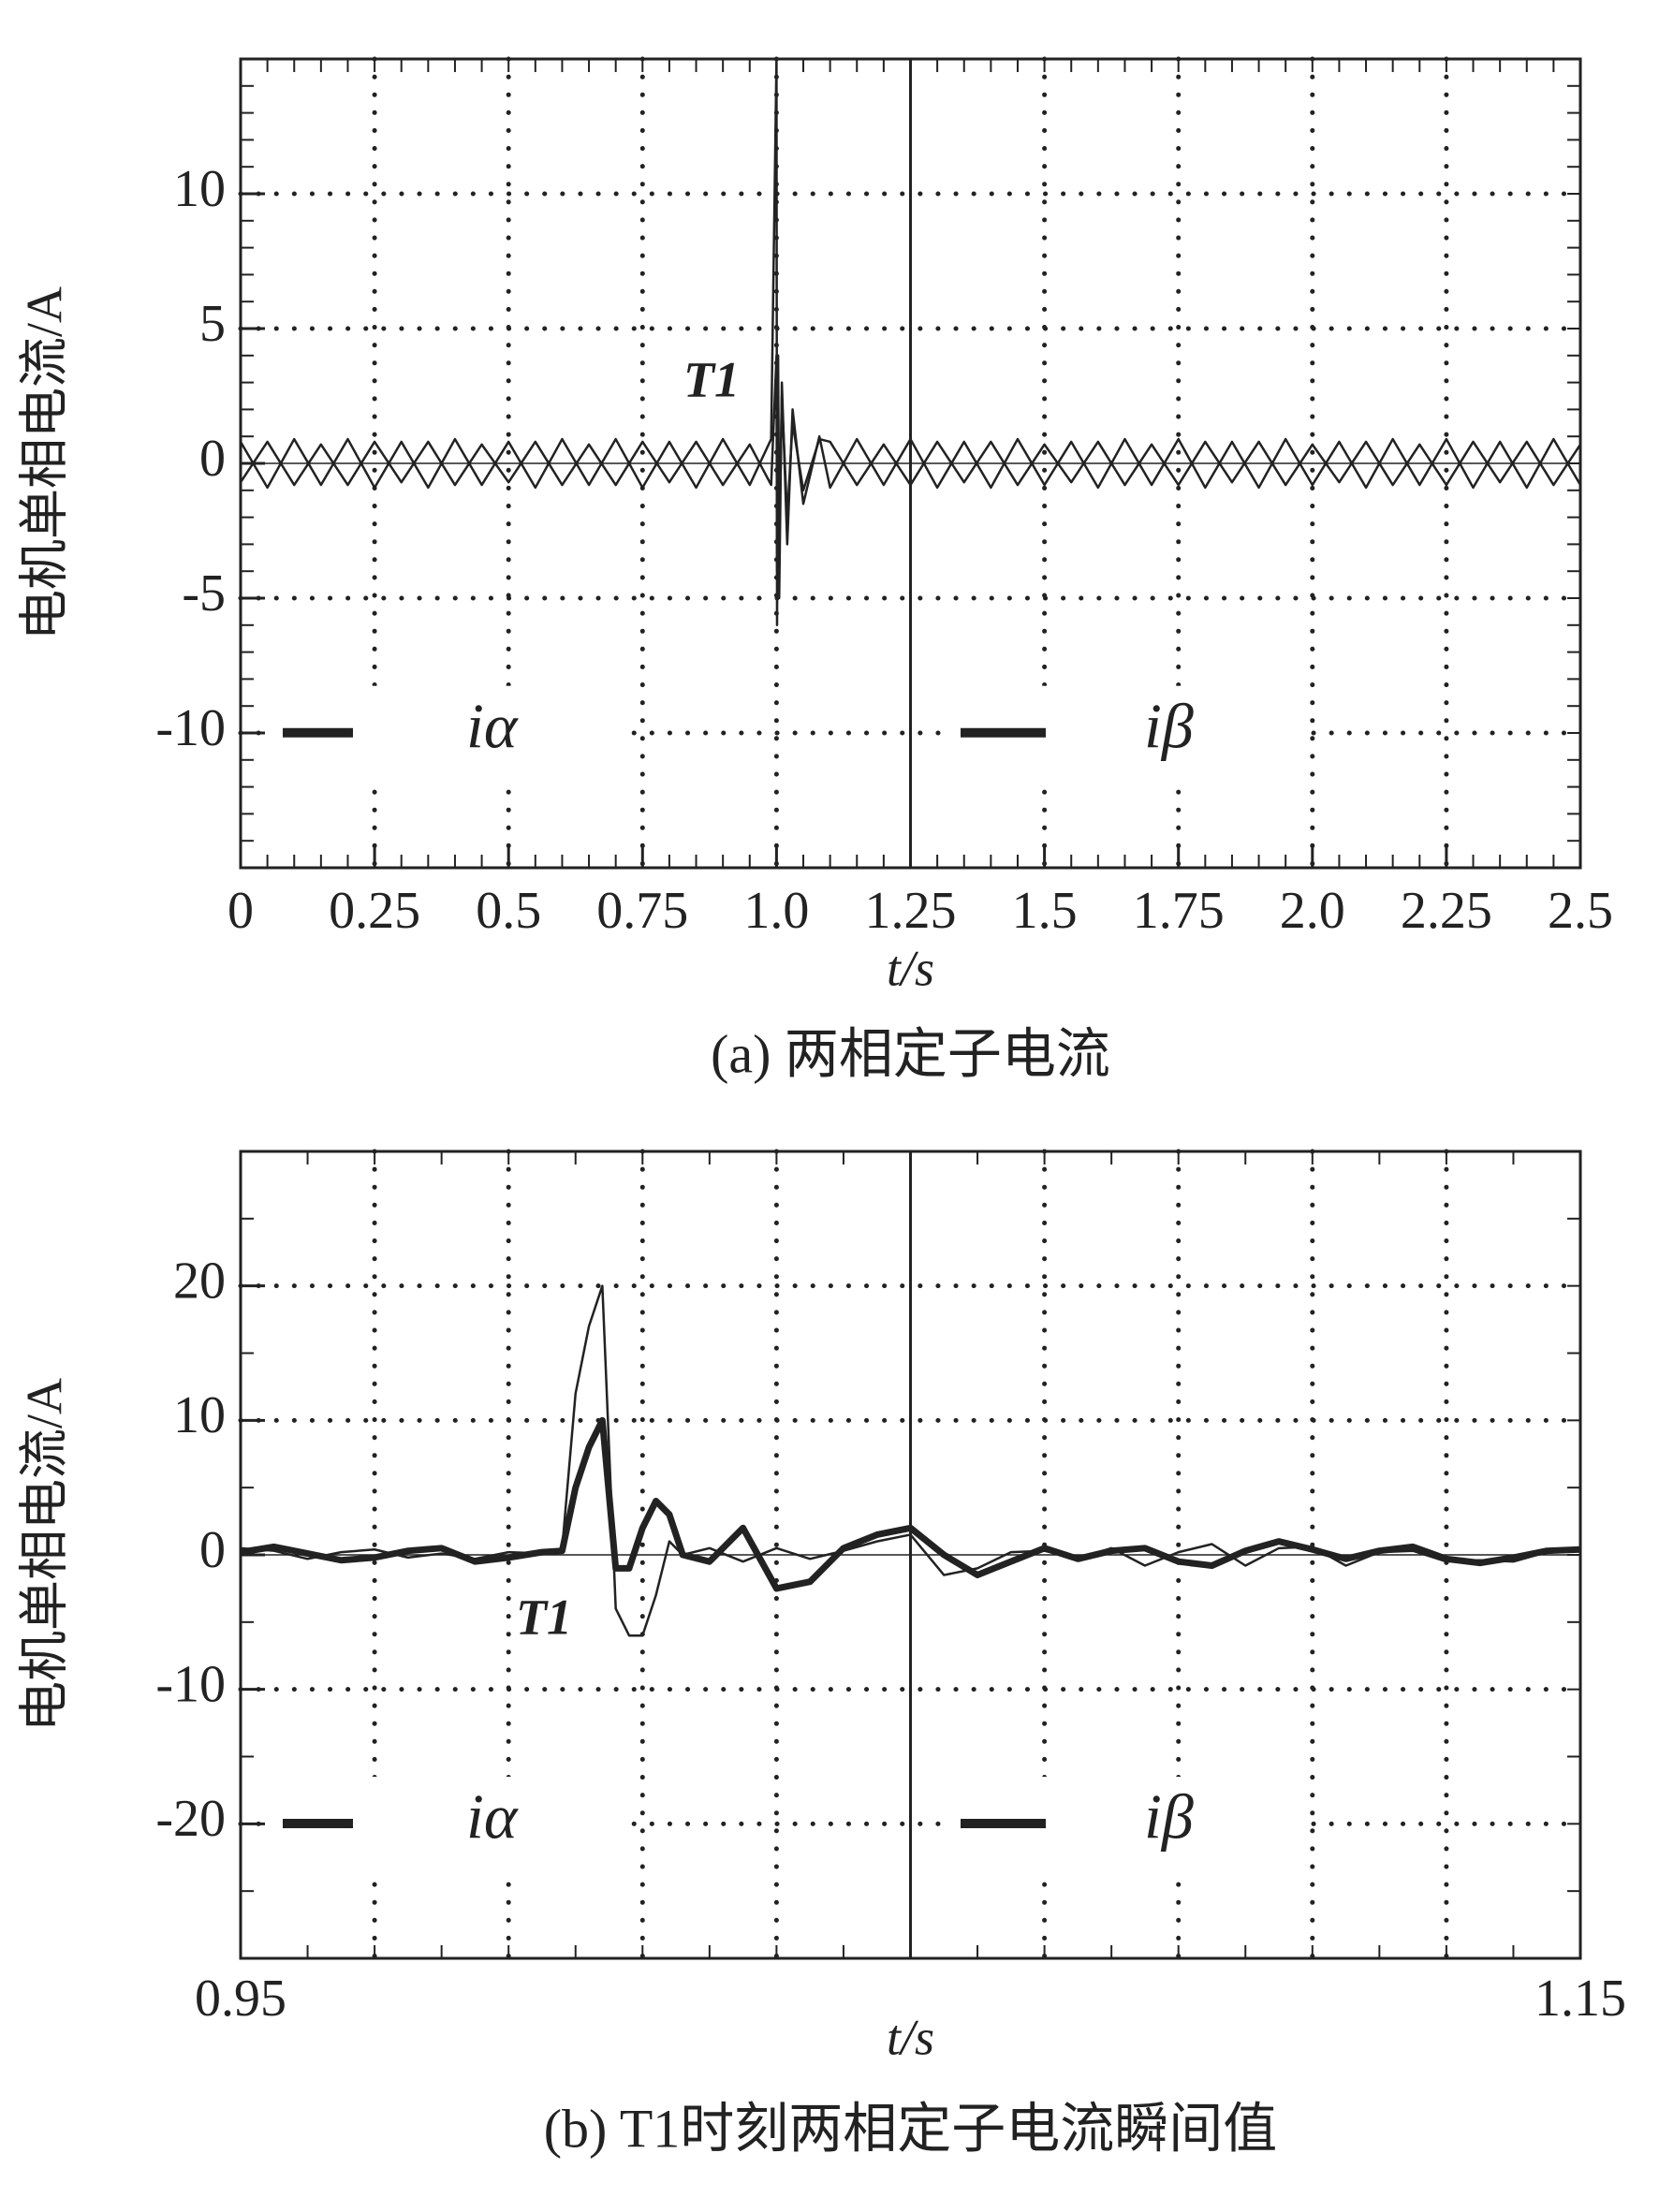  Describe the element at coordinates (240, 1999) in the screenshot. I see `x-tick-label: 0.95` at that location.